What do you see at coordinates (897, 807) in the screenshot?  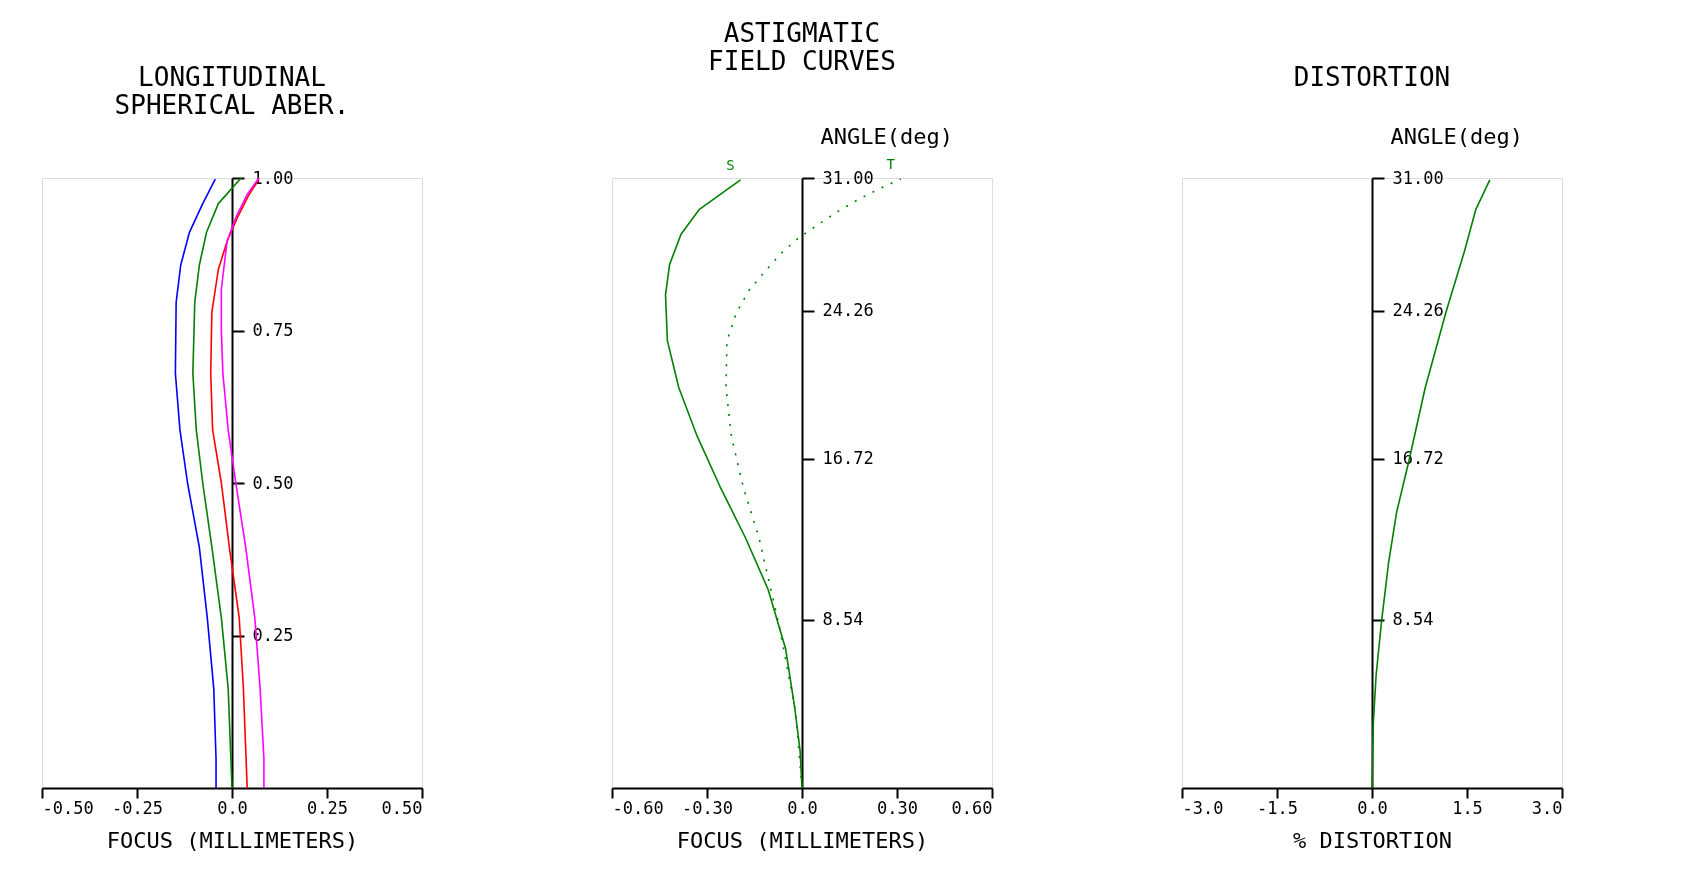 I see `x-tick-label: 0.30` at bounding box center [897, 807].